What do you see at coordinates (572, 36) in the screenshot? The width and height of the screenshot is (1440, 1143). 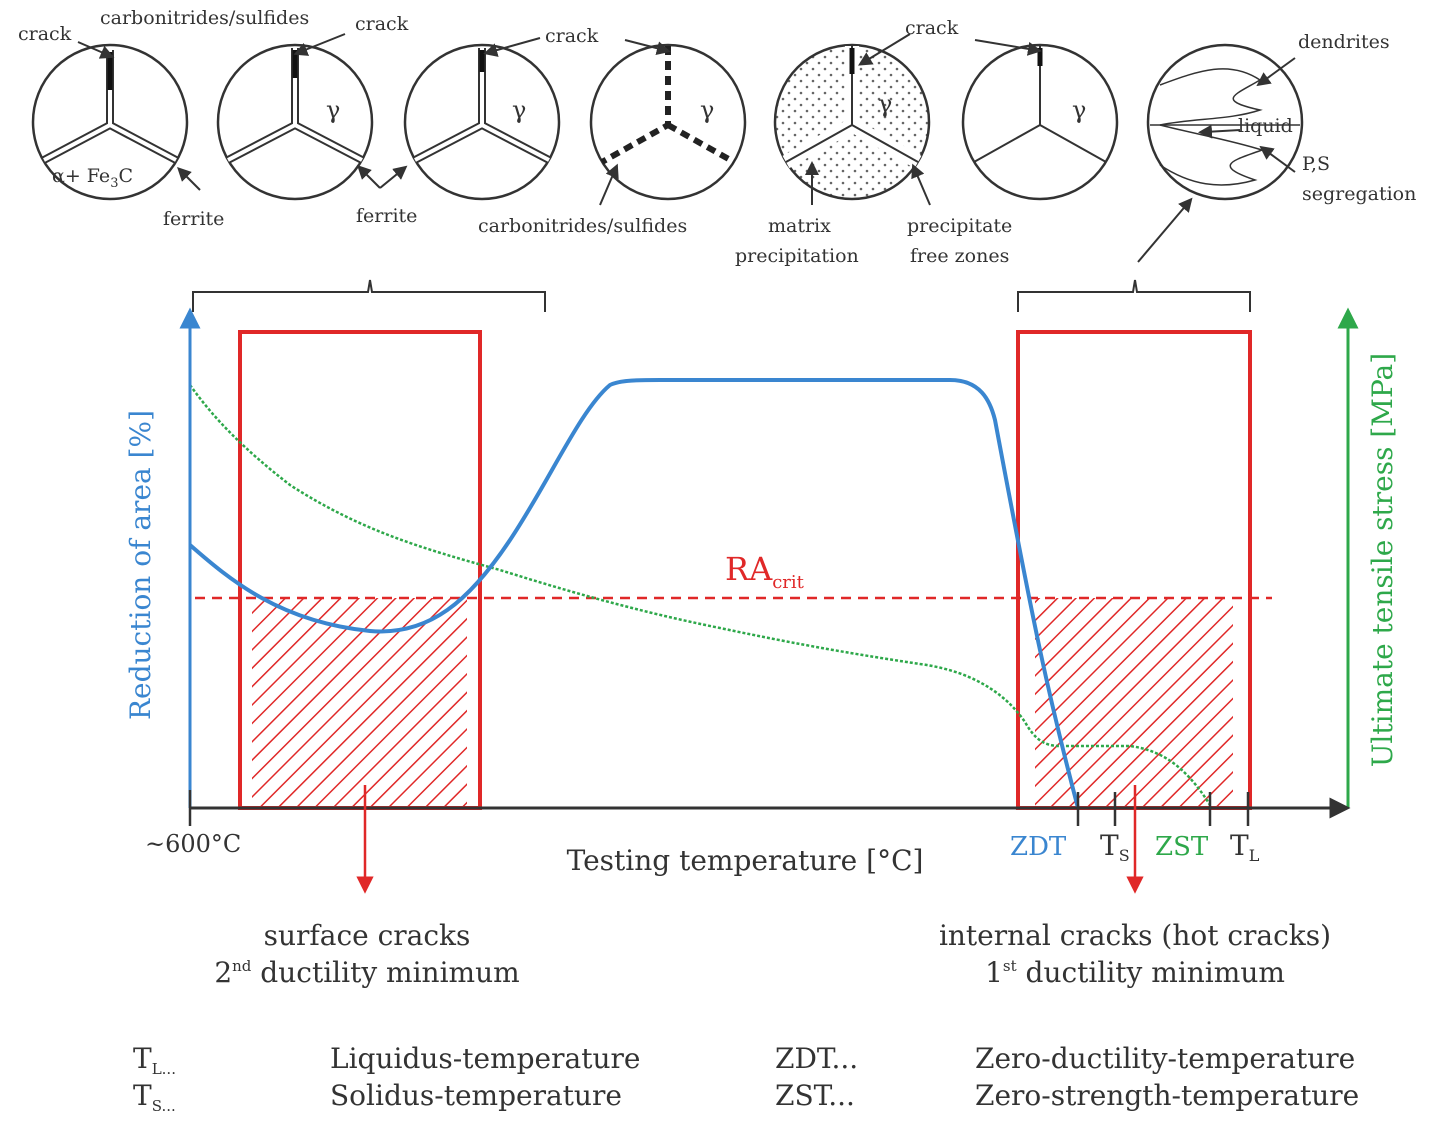 I see `c3-crack-label: crack` at bounding box center [572, 36].